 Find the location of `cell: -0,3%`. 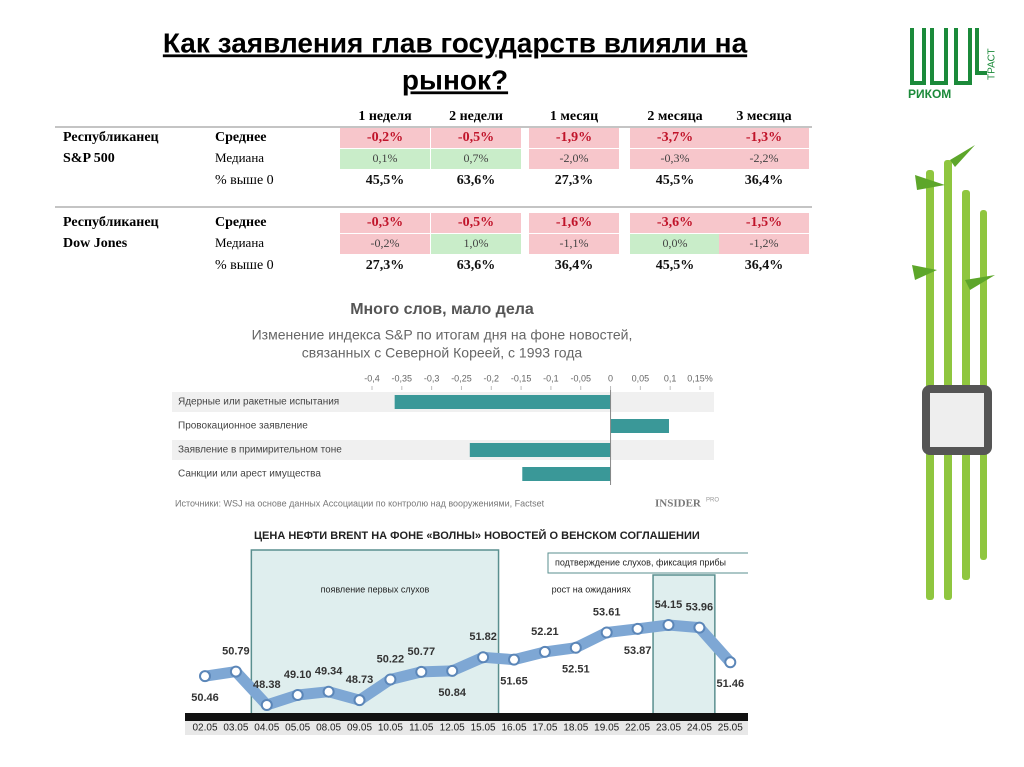

cell: -0,3% is located at coordinates (385, 222).